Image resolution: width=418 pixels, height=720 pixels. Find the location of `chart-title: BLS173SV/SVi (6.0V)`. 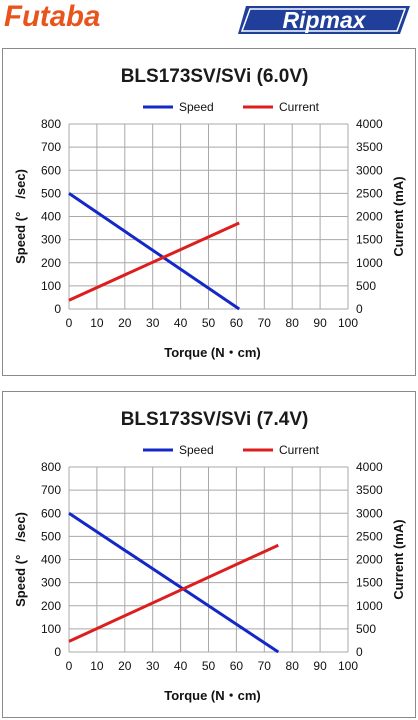

chart-title: BLS173SV/SVi (6.0V) is located at coordinates (215, 76).